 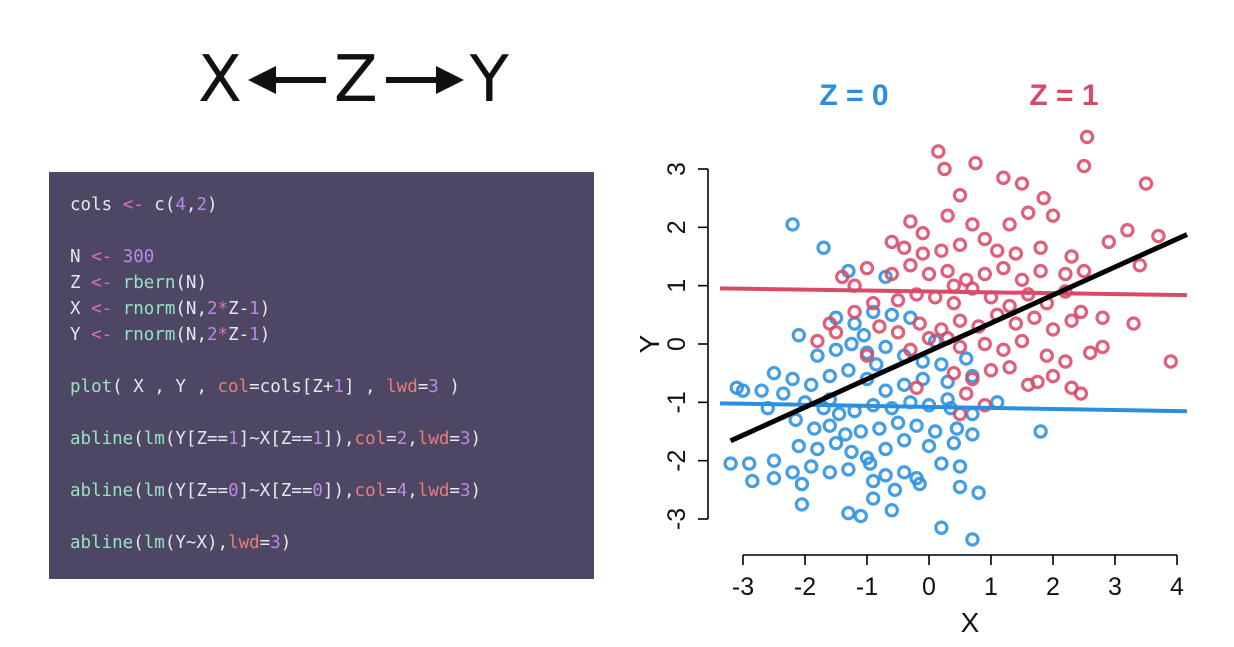 What do you see at coordinates (353, 80) in the screenshot?
I see `causal-dag: X Z Y` at bounding box center [353, 80].